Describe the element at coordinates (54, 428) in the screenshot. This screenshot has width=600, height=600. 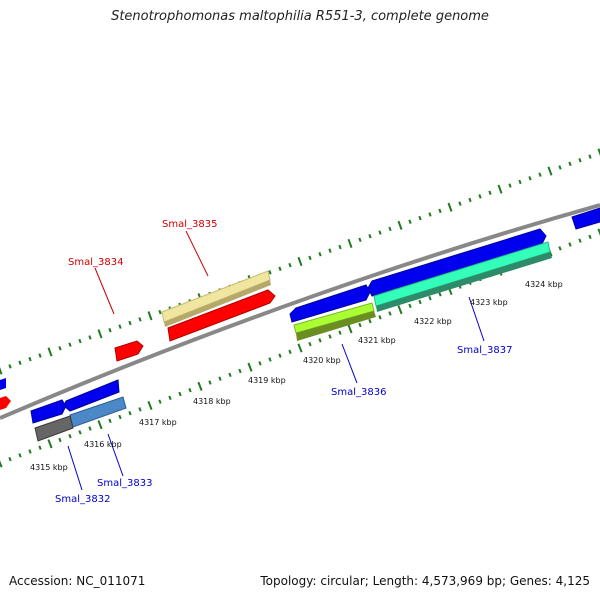
I see `gene-smal-3832-reverse-feature` at that location.